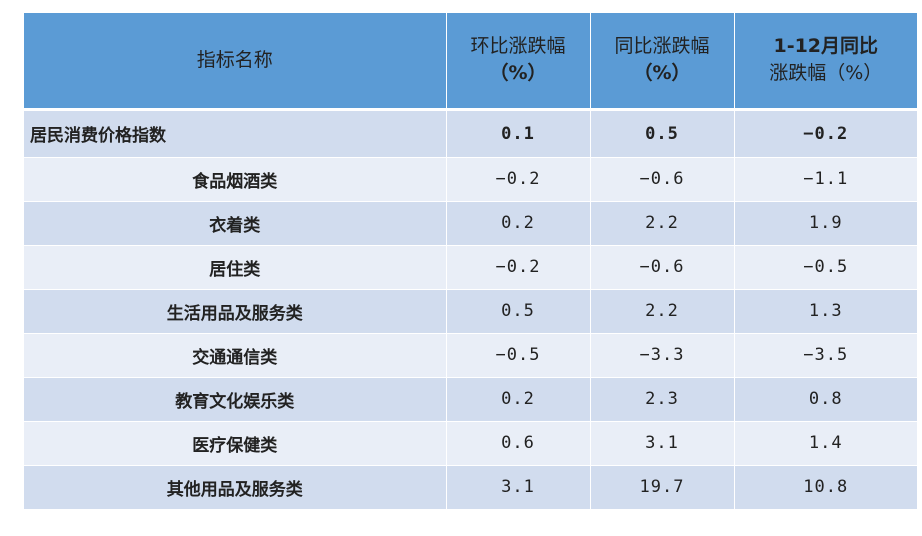 This screenshot has height=536, width=922. What do you see at coordinates (235, 486) in the screenshot?
I see `row-name: 其他用品及服务类` at bounding box center [235, 486].